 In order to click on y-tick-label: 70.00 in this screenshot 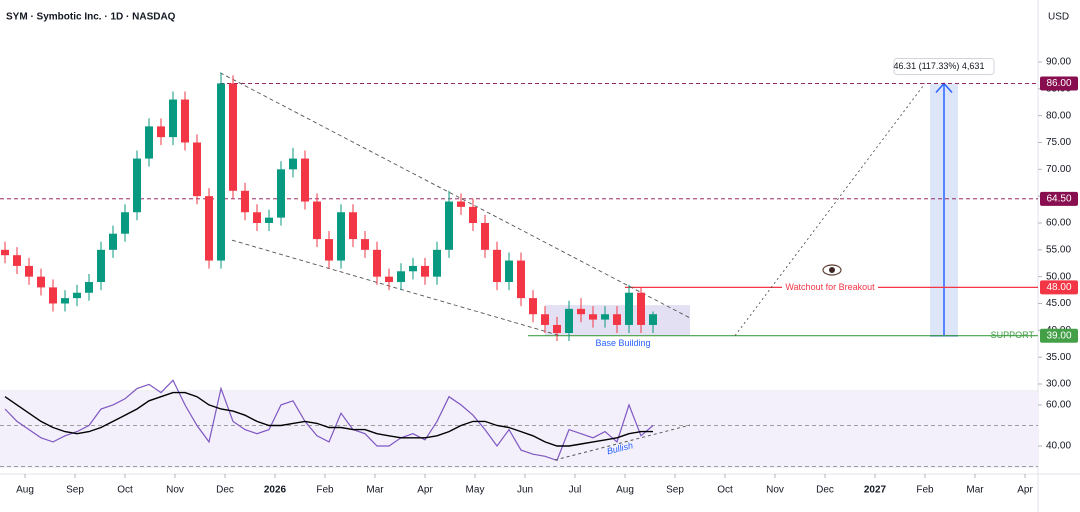, I will do `click(1058, 169)`.